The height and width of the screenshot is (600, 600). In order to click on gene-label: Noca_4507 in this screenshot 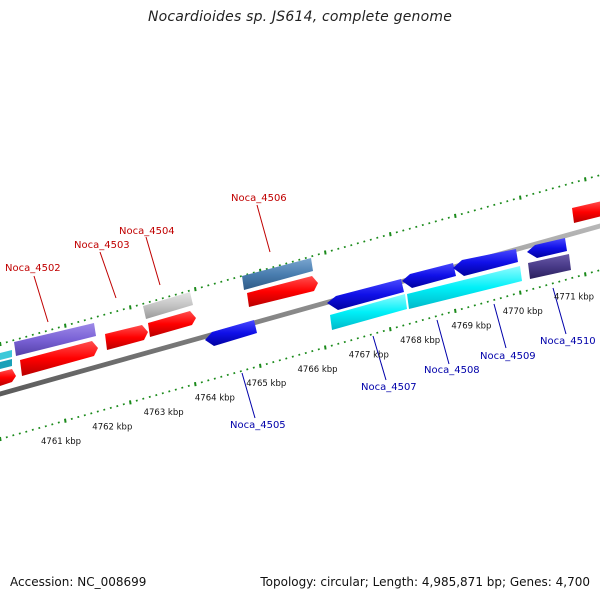, I will do `click(389, 387)`.